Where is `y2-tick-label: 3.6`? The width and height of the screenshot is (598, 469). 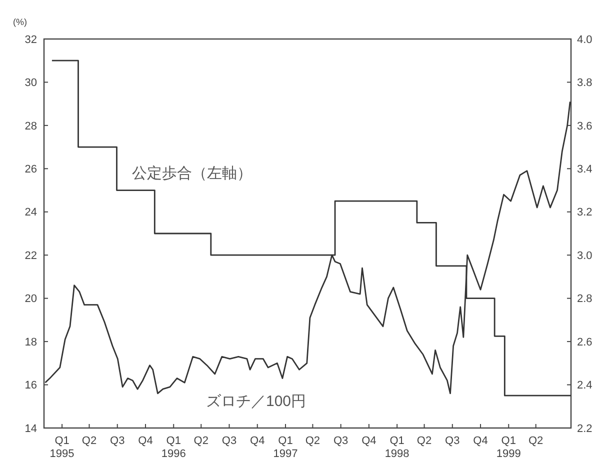
y2-tick-label: 3.6 is located at coordinates (584, 126).